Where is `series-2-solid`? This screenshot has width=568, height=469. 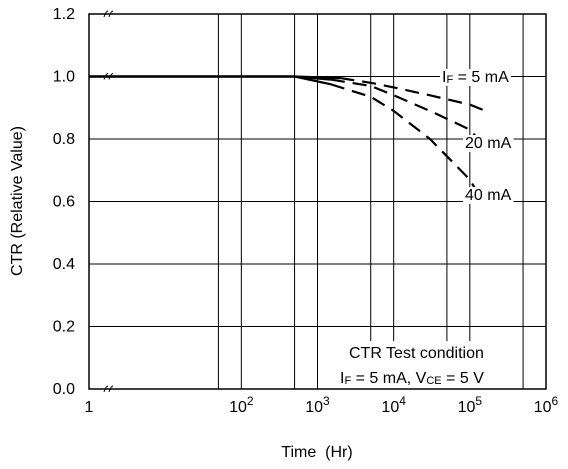
series-2-solid is located at coordinates (210, 80).